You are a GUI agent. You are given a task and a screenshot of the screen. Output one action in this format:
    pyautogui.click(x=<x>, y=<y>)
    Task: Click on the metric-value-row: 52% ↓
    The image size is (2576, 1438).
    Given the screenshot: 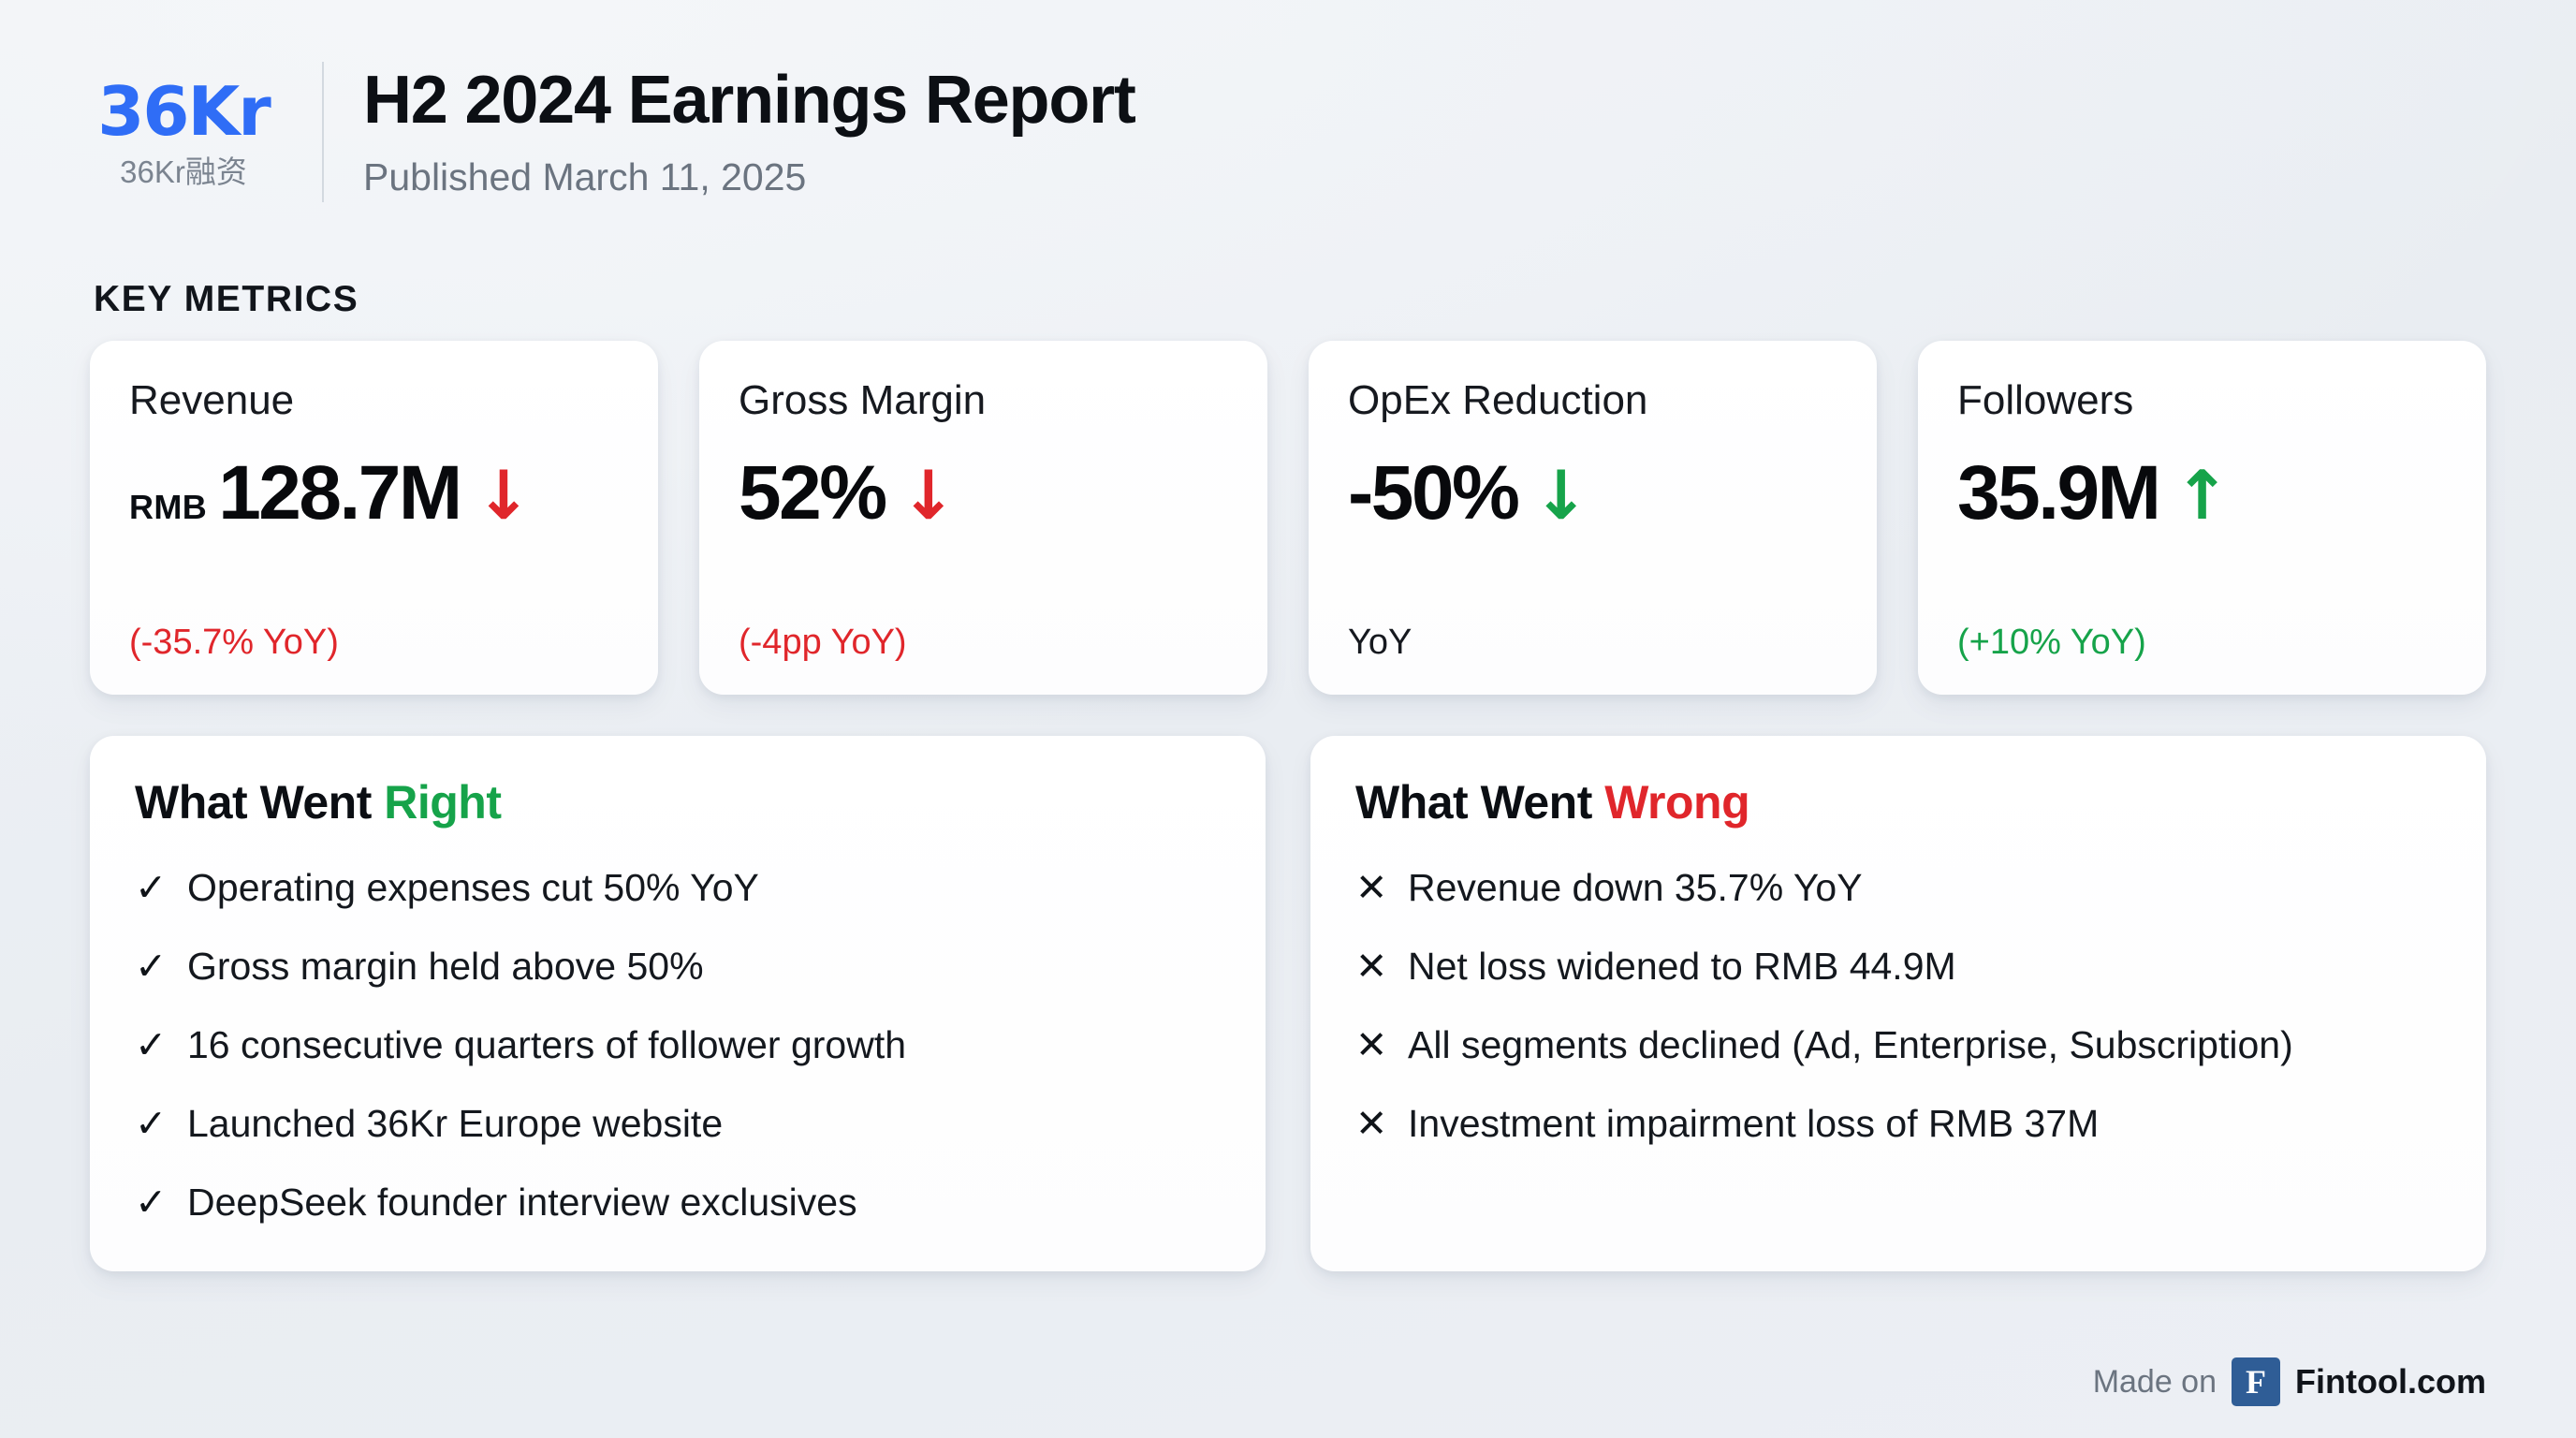 What is the action you would take?
    pyautogui.click(x=983, y=493)
    